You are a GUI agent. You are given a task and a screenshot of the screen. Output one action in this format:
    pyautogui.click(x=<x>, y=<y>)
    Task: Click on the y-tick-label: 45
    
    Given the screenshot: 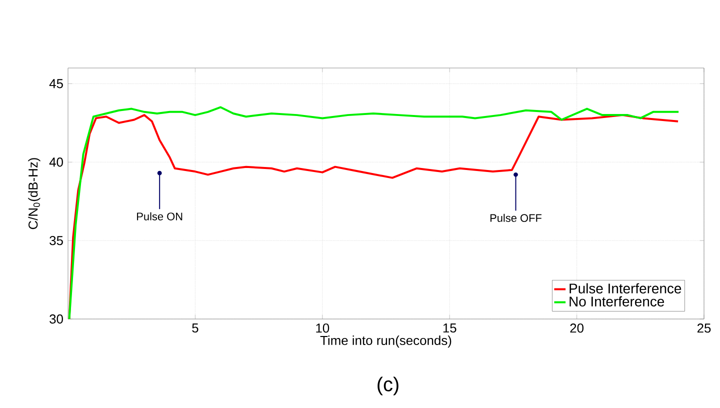 What is the action you would take?
    pyautogui.click(x=56, y=83)
    